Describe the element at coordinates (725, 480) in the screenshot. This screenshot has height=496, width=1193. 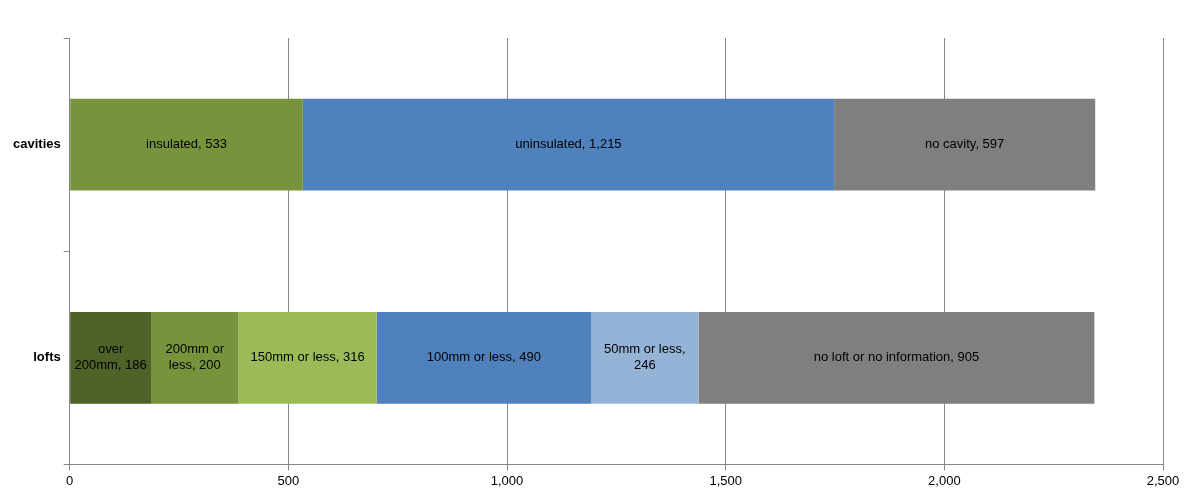
I see `x-tick-label: 1,500` at that location.